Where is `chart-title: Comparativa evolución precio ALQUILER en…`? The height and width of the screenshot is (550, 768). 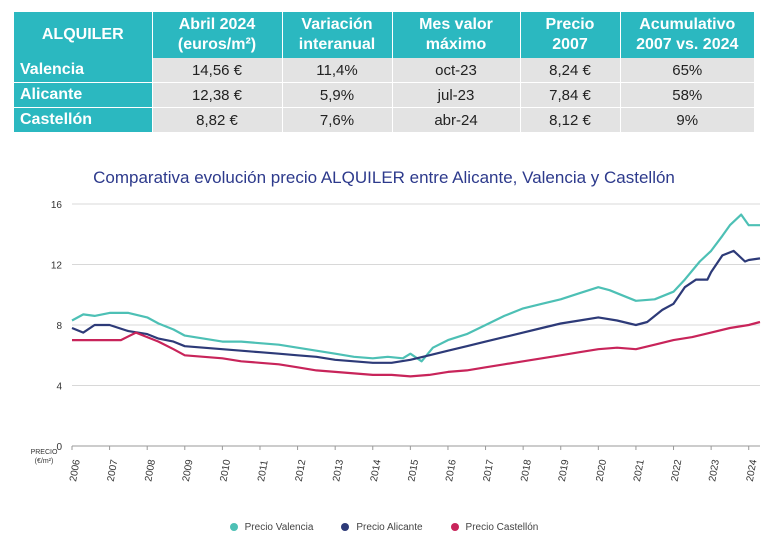
chart-title: Comparativa evolución precio ALQUILER en… is located at coordinates (384, 177).